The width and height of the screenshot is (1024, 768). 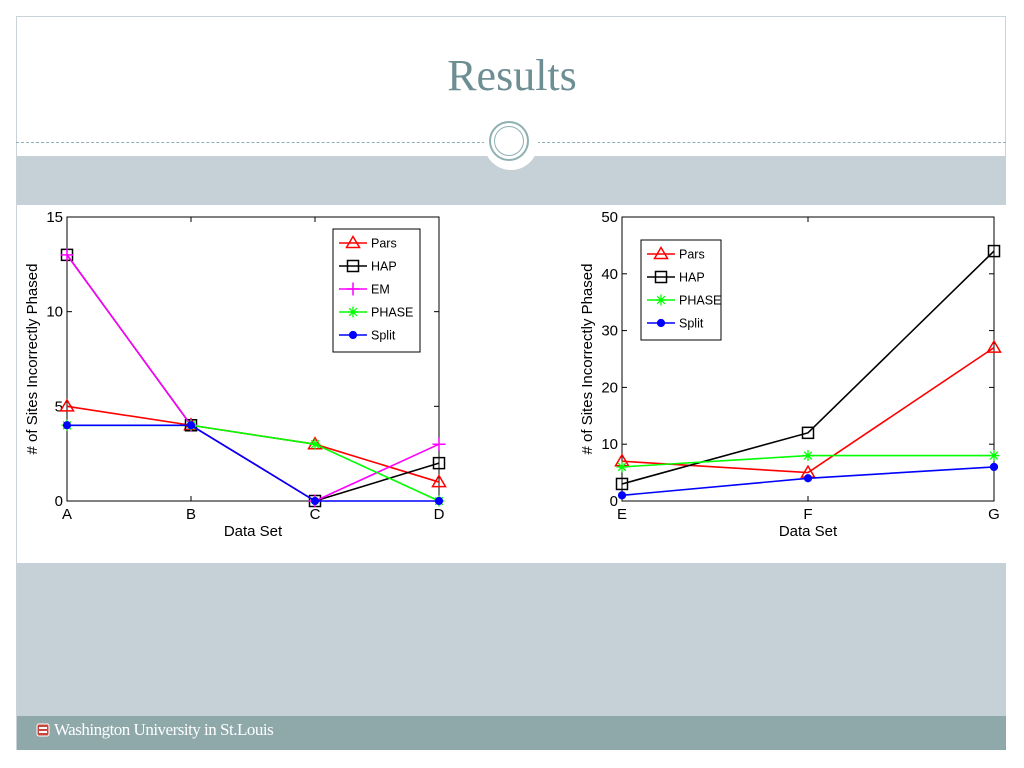 What do you see at coordinates (681, 290) in the screenshot?
I see `legend: Pars HAP PHASE Split` at bounding box center [681, 290].